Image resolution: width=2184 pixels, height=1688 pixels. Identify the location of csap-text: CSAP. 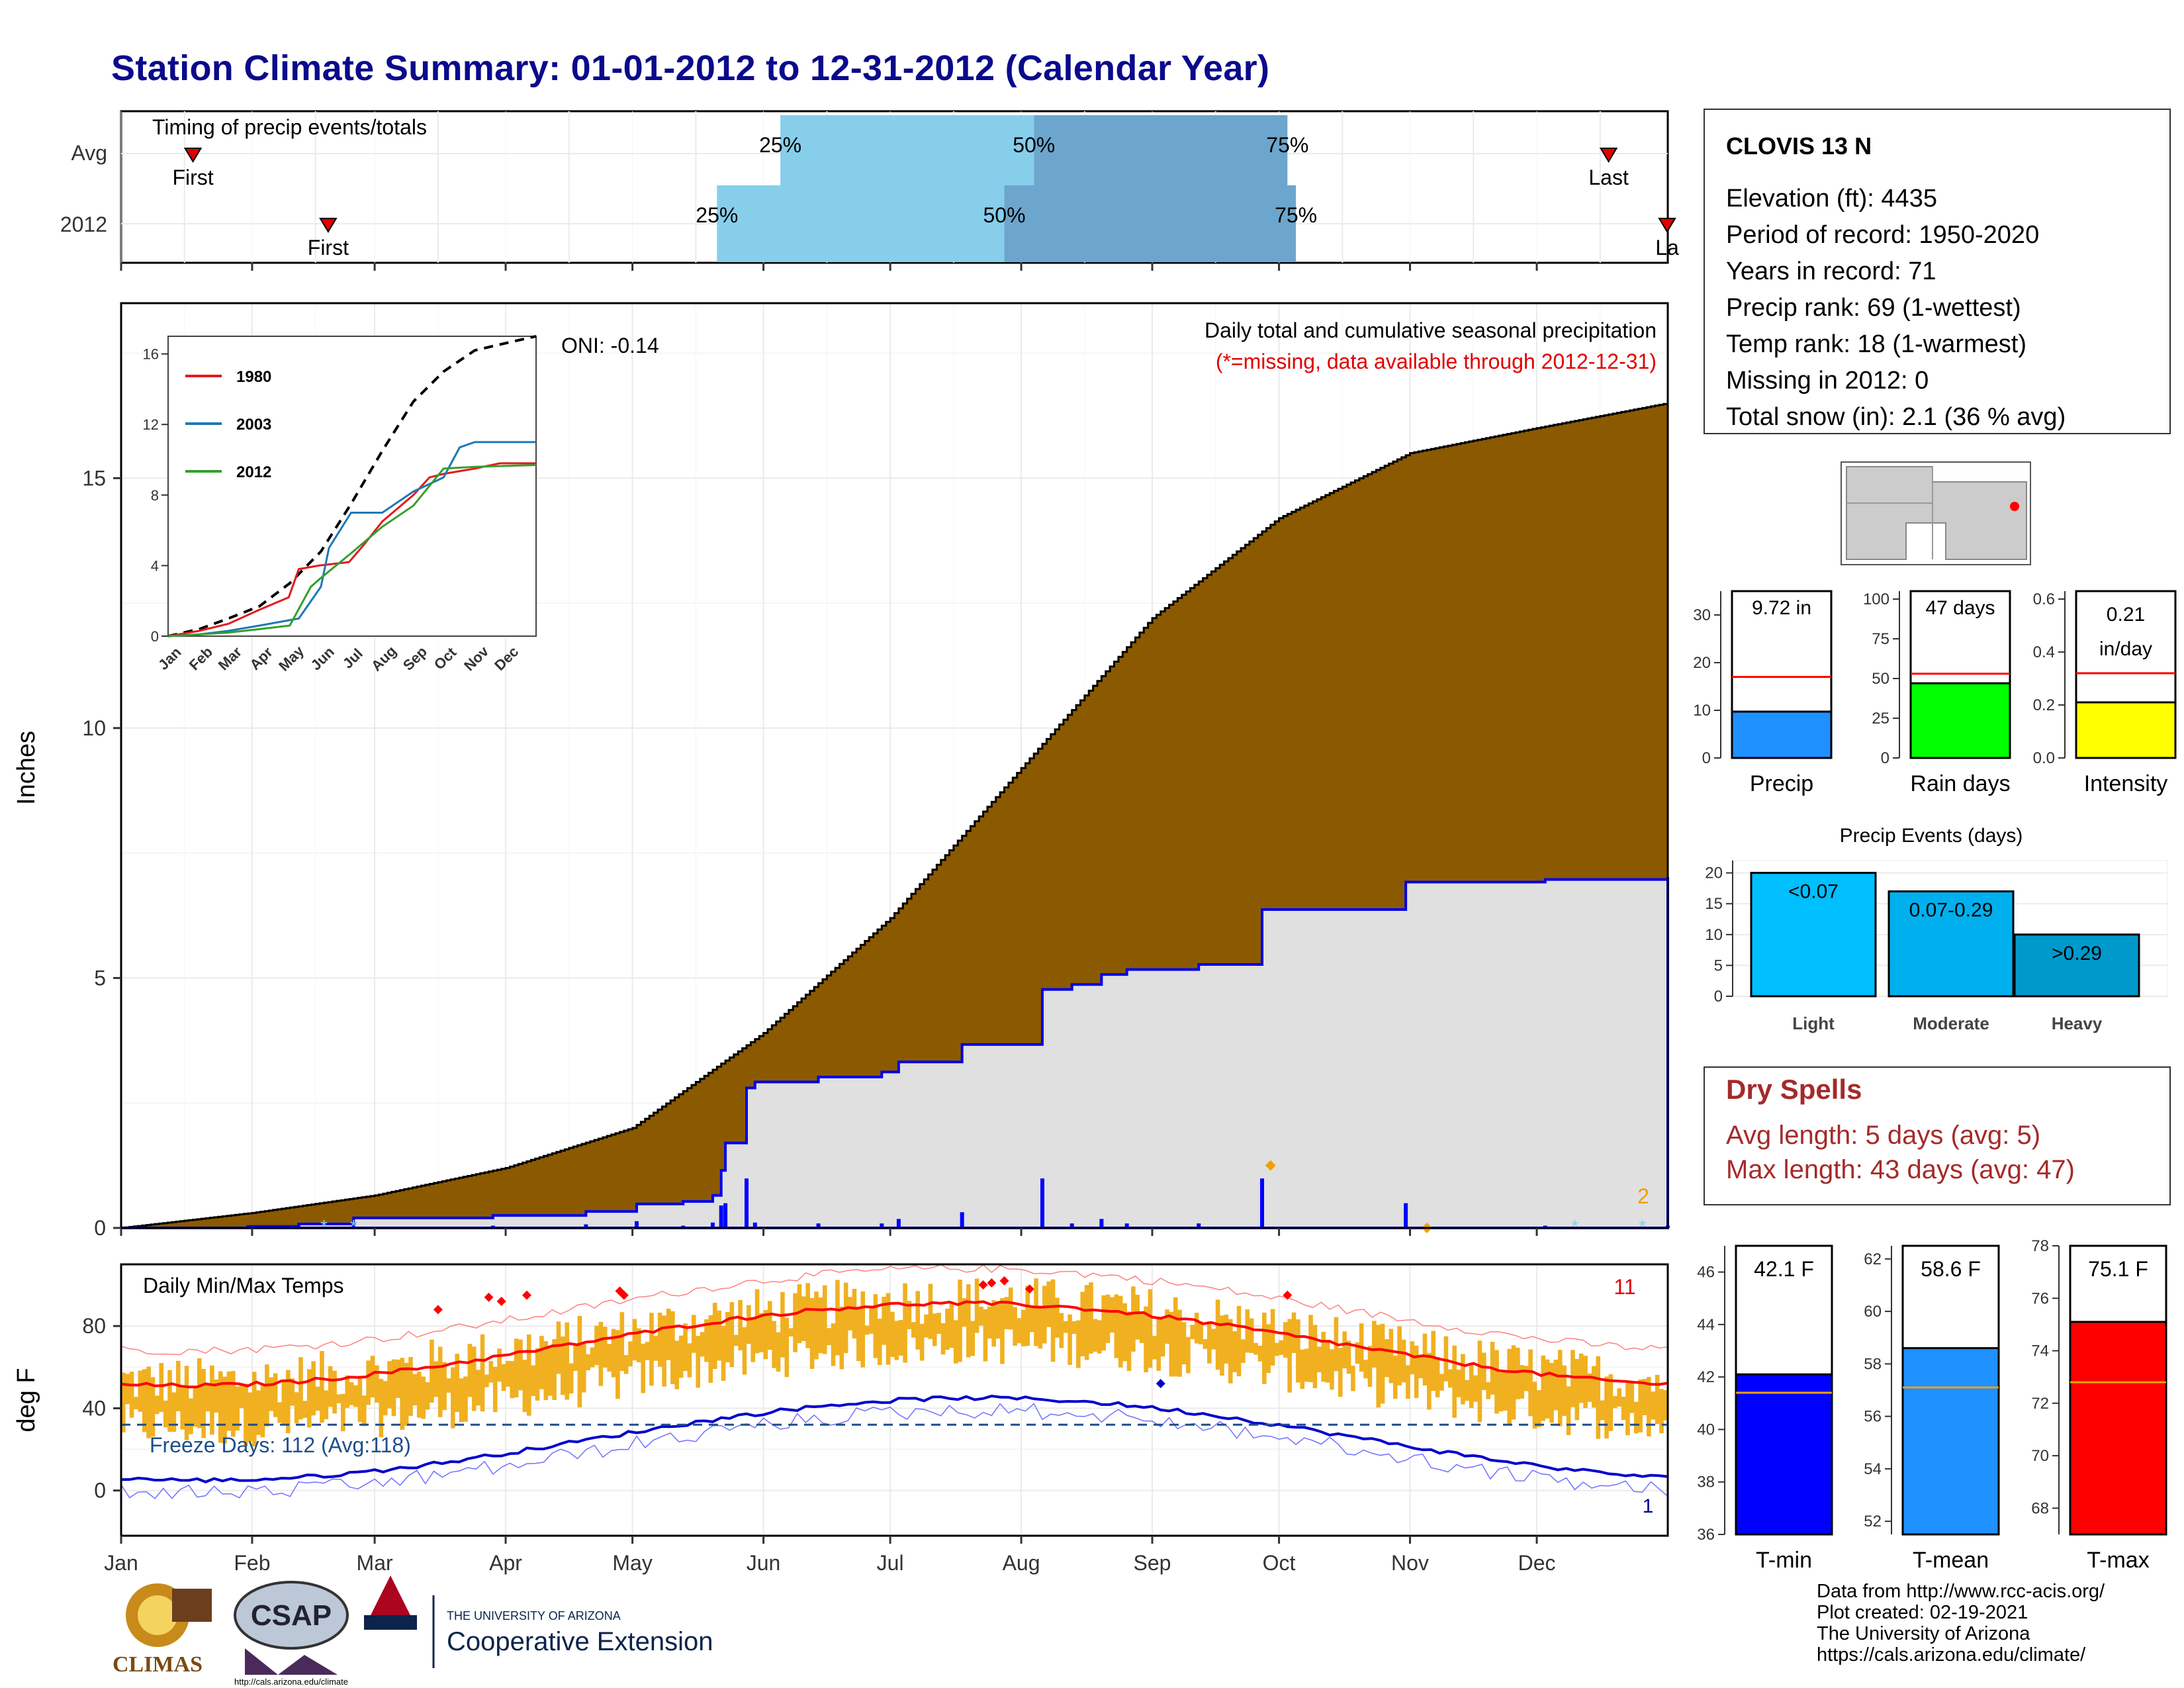
(291, 1615).